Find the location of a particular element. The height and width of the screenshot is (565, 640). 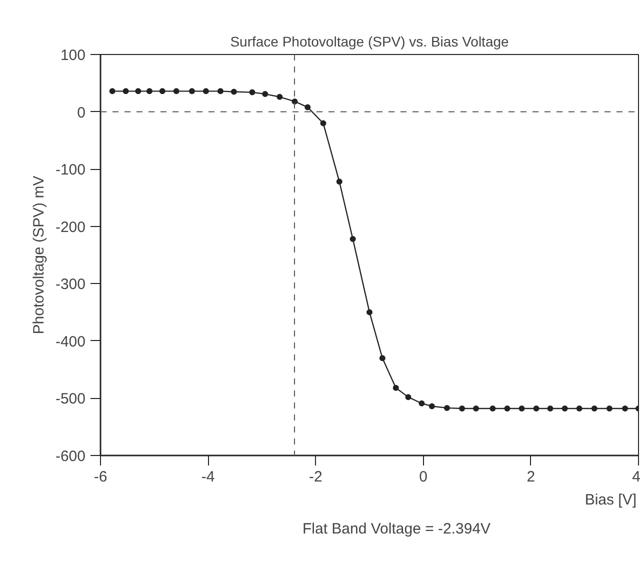

x-tick-label: 4 is located at coordinates (636, 477).